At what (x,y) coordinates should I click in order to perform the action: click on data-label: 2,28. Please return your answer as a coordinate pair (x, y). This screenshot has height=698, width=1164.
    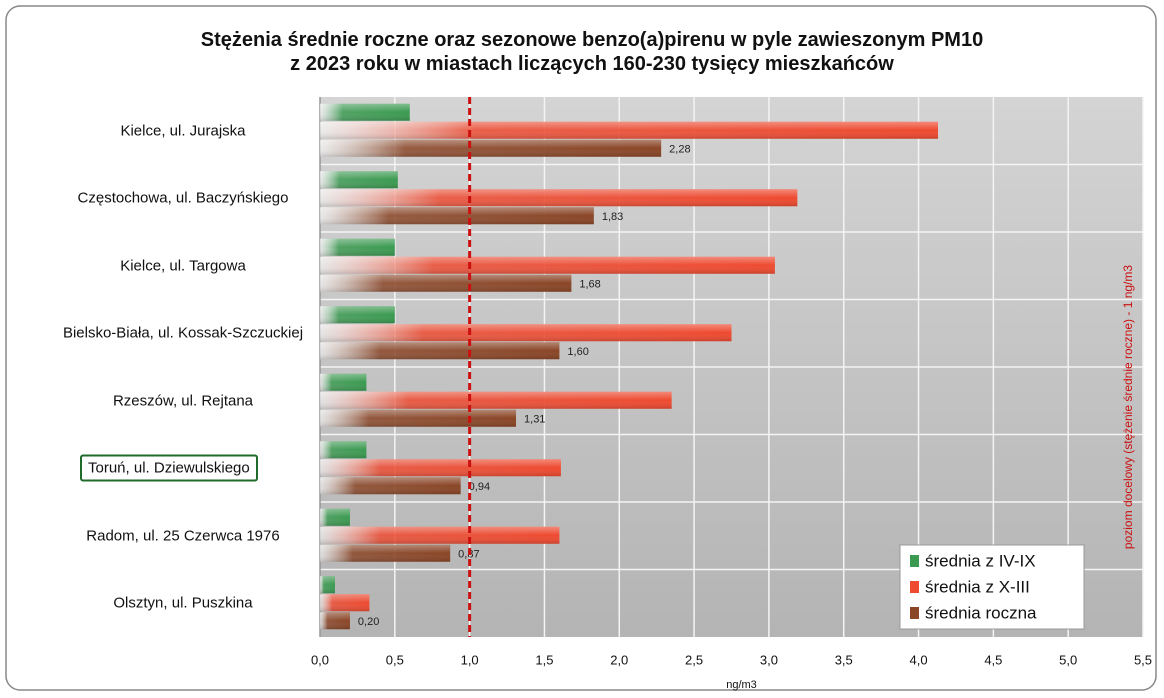
    Looking at the image, I should click on (679, 150).